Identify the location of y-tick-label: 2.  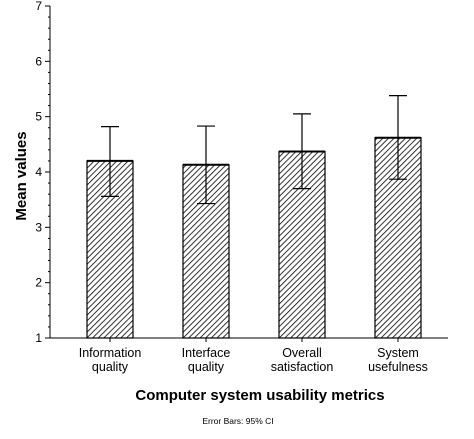
(38, 283).